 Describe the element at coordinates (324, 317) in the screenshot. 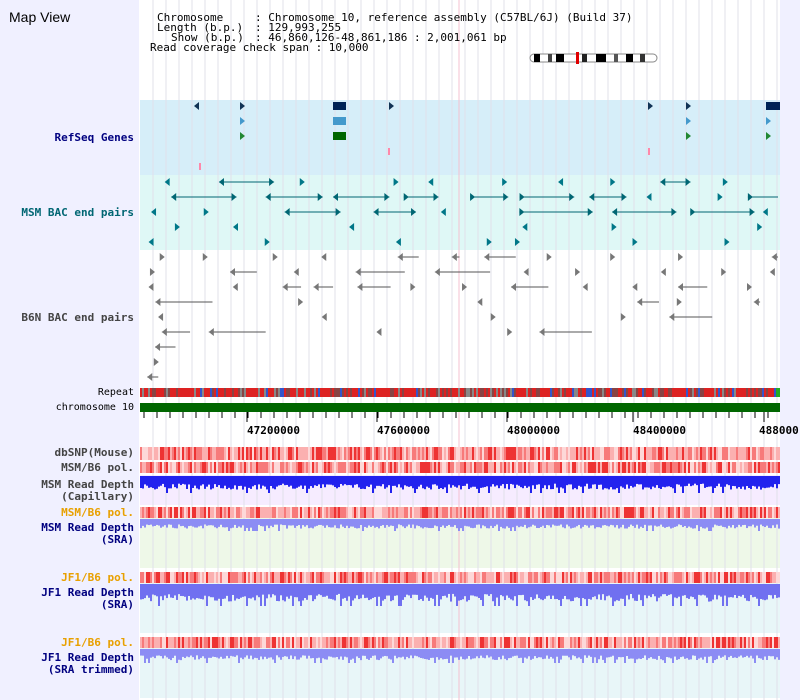

I see `bac-end-arrow` at that location.